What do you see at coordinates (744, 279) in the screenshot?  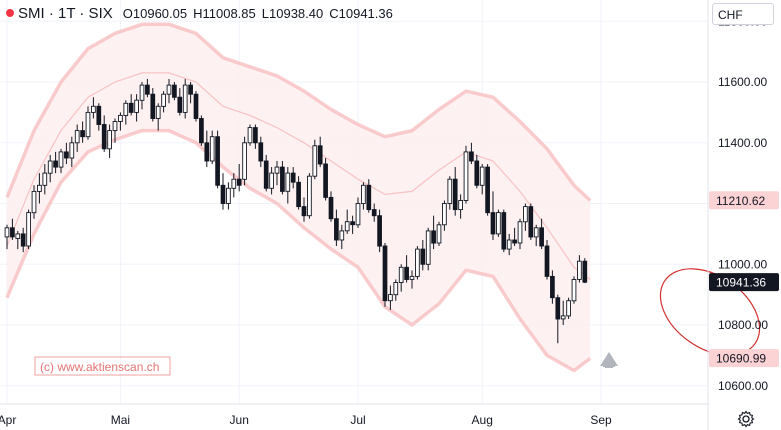 I see `price-labels: 11210.62 10690.99 10941.36` at bounding box center [744, 279].